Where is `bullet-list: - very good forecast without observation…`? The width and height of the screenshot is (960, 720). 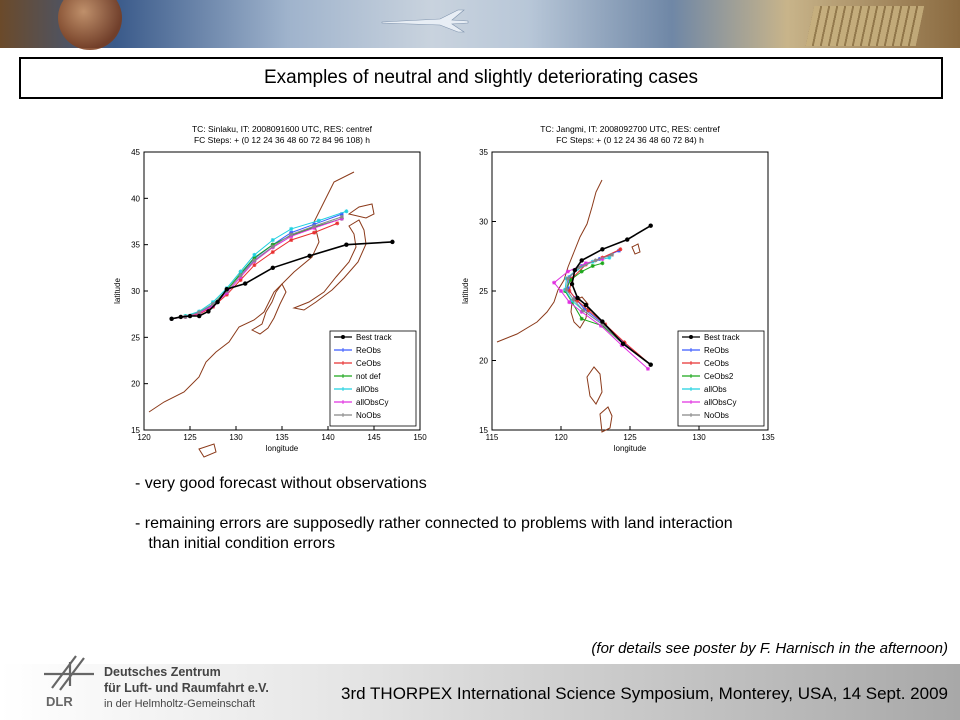 bullet-list: - very good forecast without observation… is located at coordinates (434, 514).